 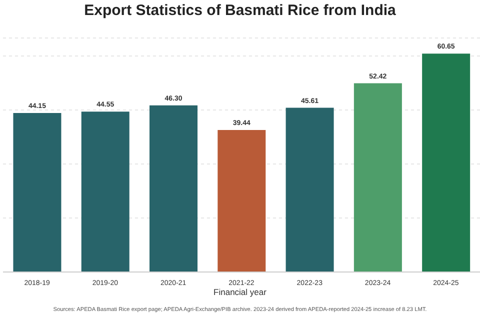 What do you see at coordinates (240, 10) in the screenshot?
I see `chart-title: Export Statistics of Basmati Rice from India` at bounding box center [240, 10].